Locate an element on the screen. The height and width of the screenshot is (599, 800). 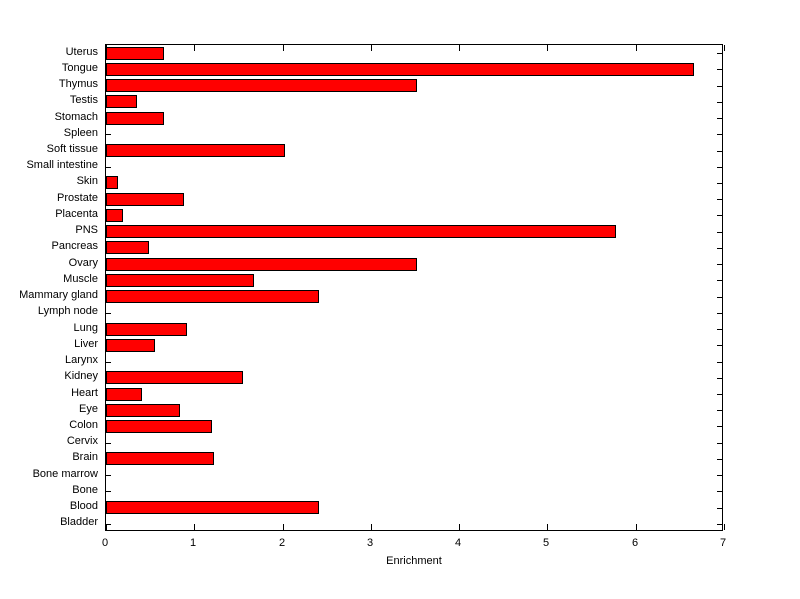
x-tick-label-3: 3 is located at coordinates (370, 543).